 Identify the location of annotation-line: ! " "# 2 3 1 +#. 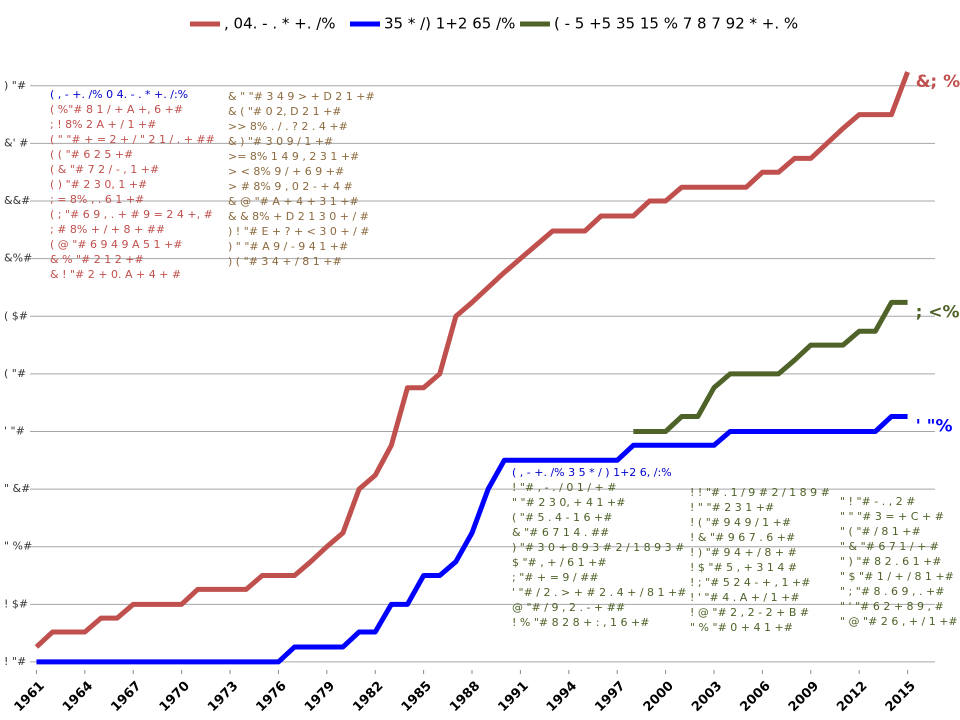
(732, 507).